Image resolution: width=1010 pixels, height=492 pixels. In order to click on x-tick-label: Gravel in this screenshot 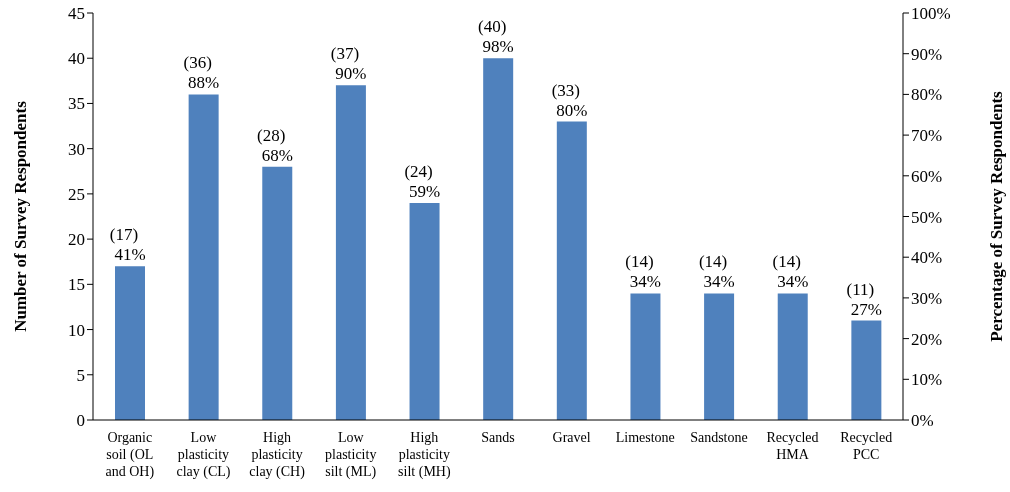, I will do `click(571, 437)`.